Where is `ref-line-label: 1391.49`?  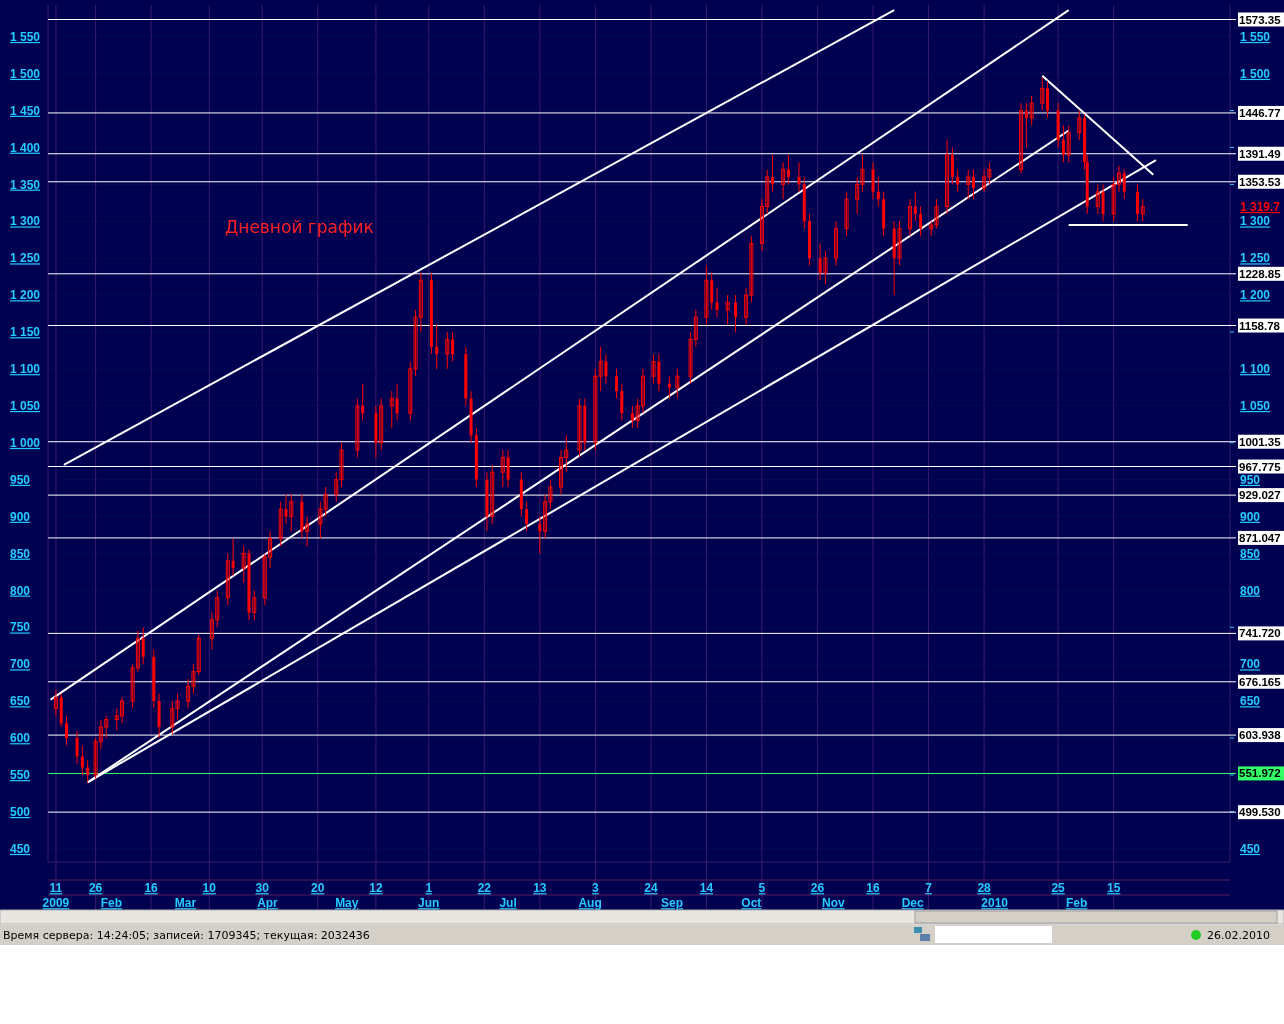
ref-line-label: 1391.49 is located at coordinates (1260, 153).